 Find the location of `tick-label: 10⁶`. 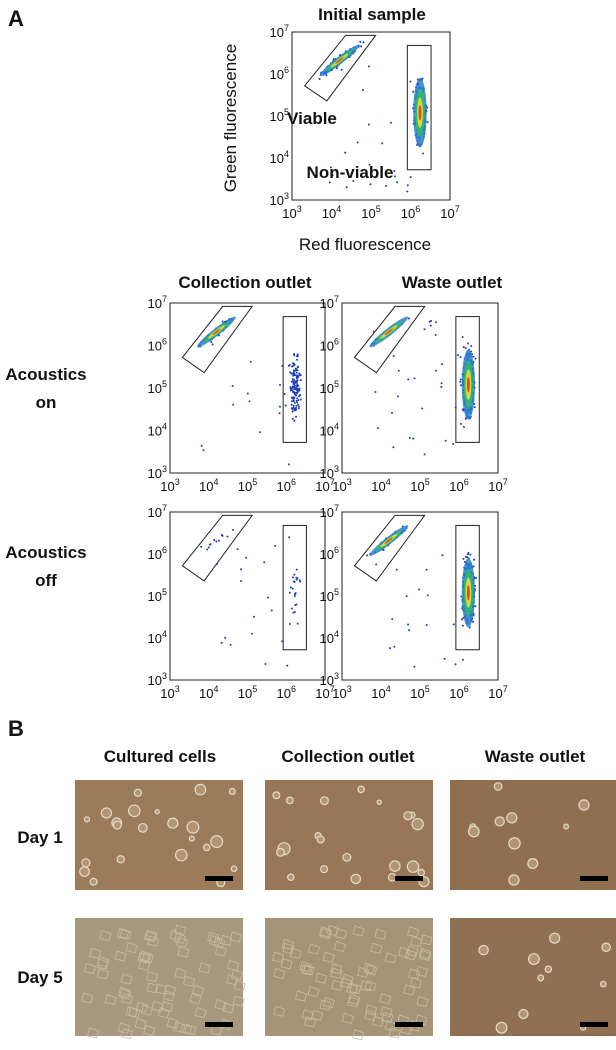

tick-label: 10⁶ is located at coordinates (458, 485).